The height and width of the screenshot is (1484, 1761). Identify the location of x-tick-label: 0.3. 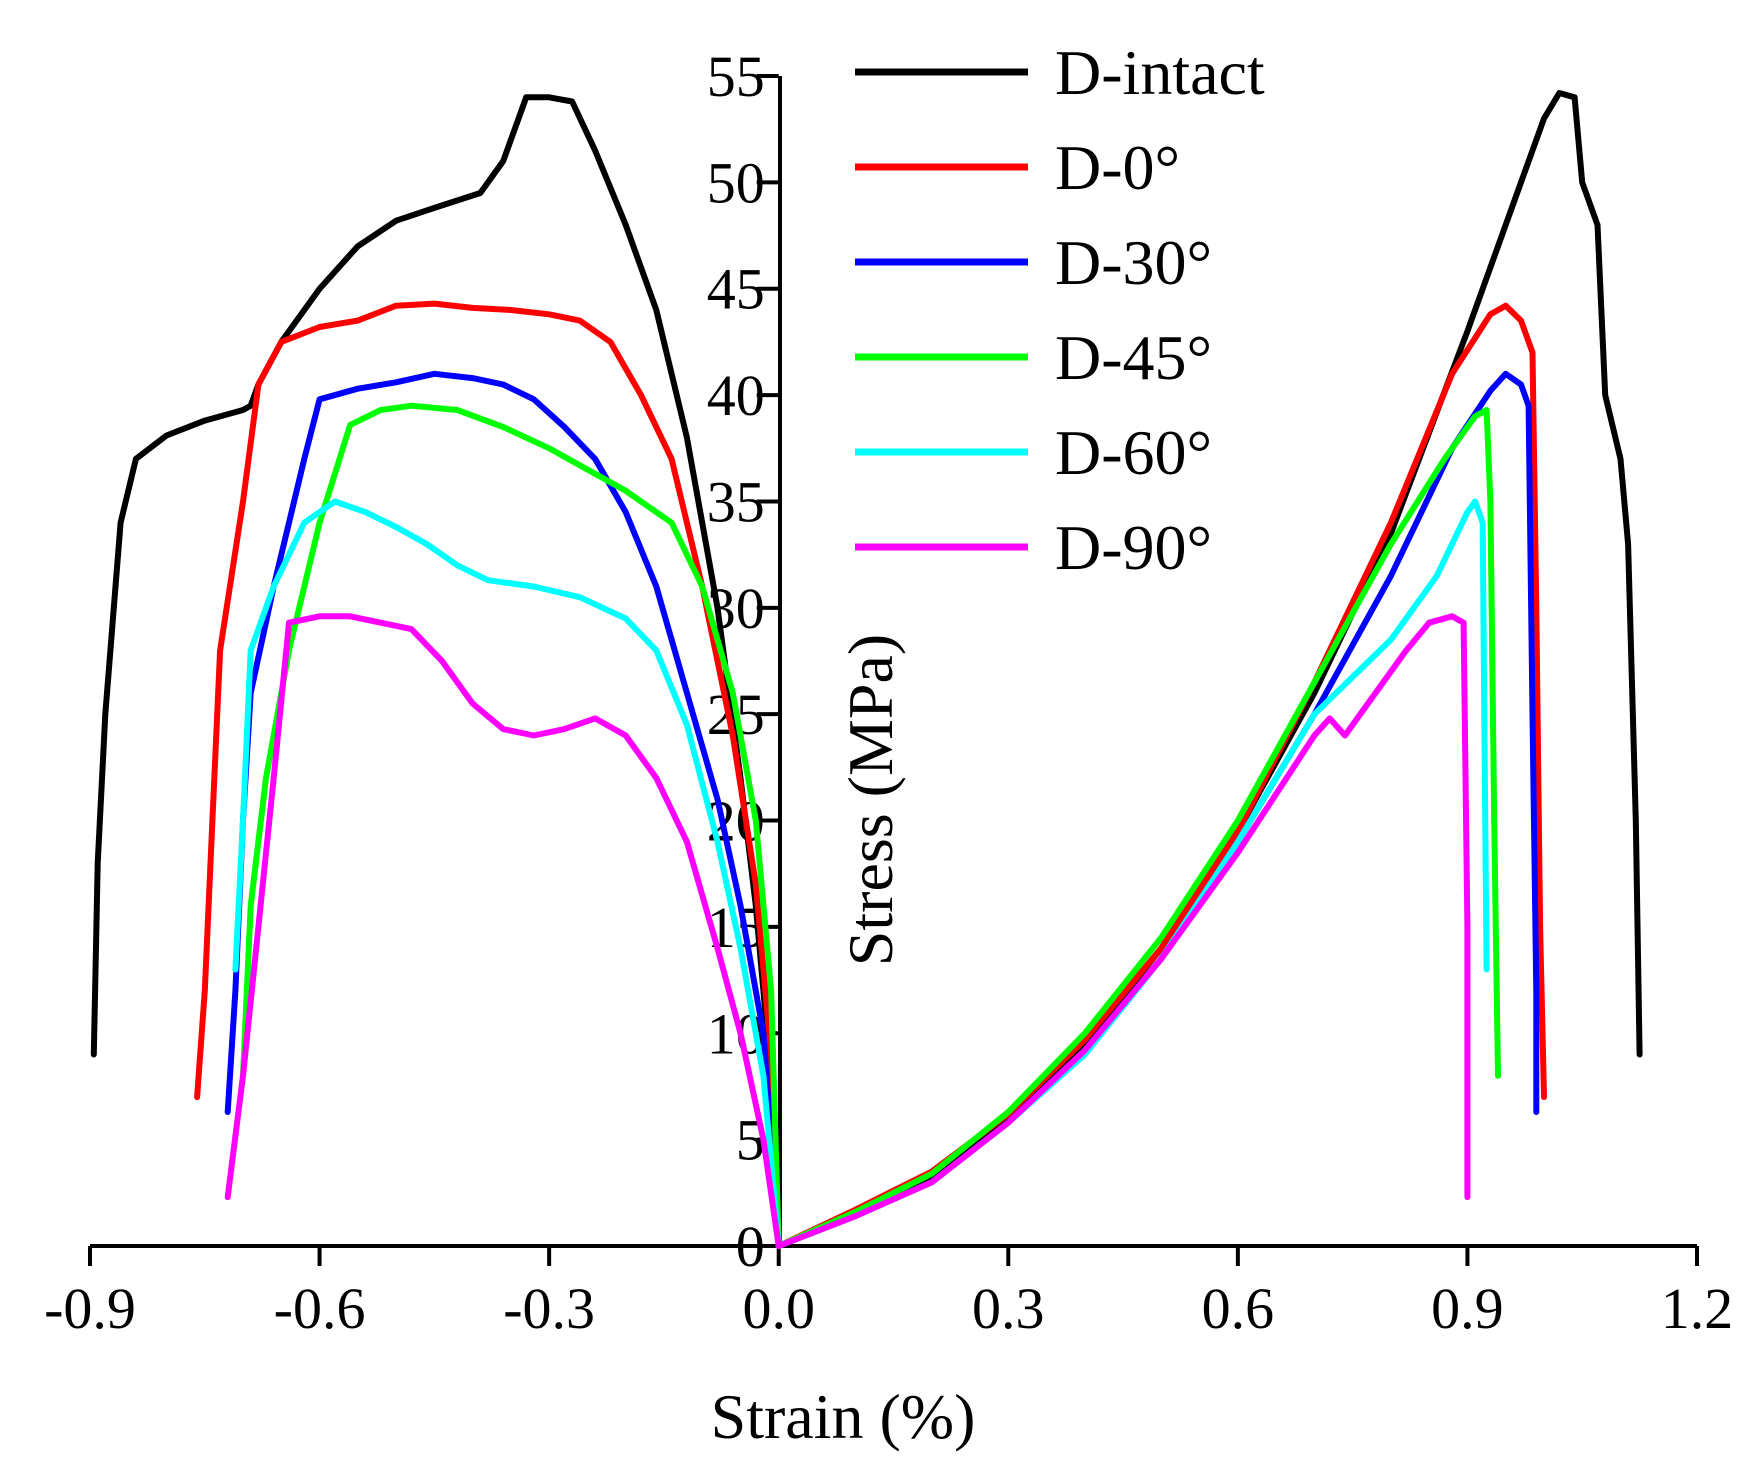
(1008, 1308).